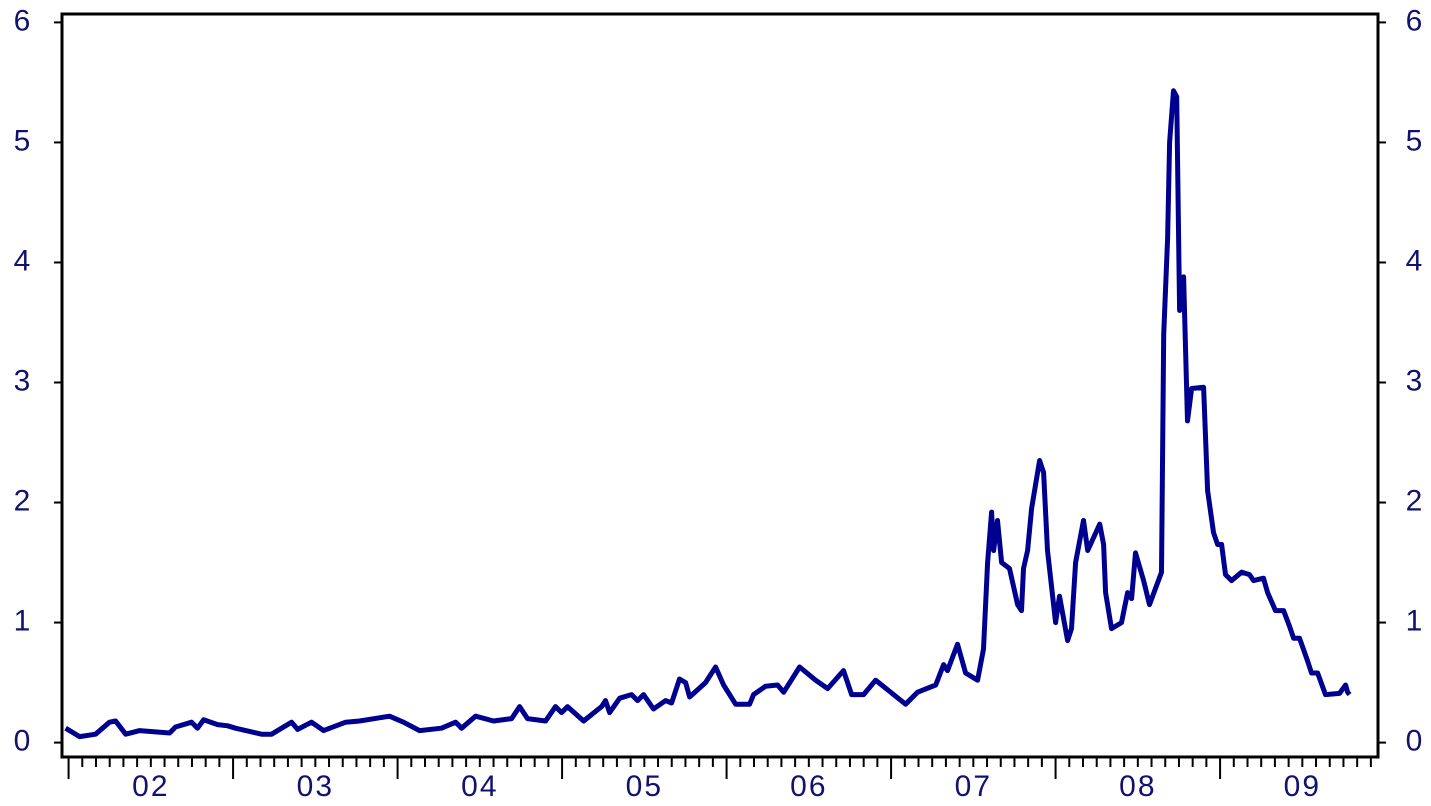 The image size is (1431, 806). I want to click on y-tick-label: 4, so click(22, 260).